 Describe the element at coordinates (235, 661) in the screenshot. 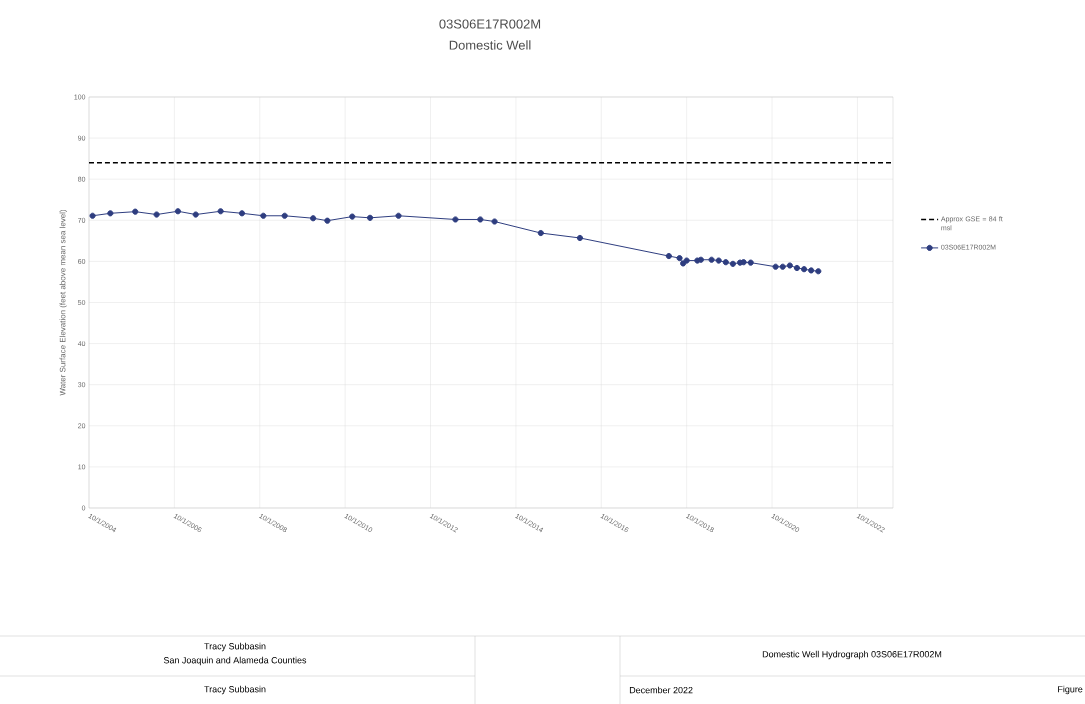

I see `text: San Joaquin and Alameda Counties` at that location.